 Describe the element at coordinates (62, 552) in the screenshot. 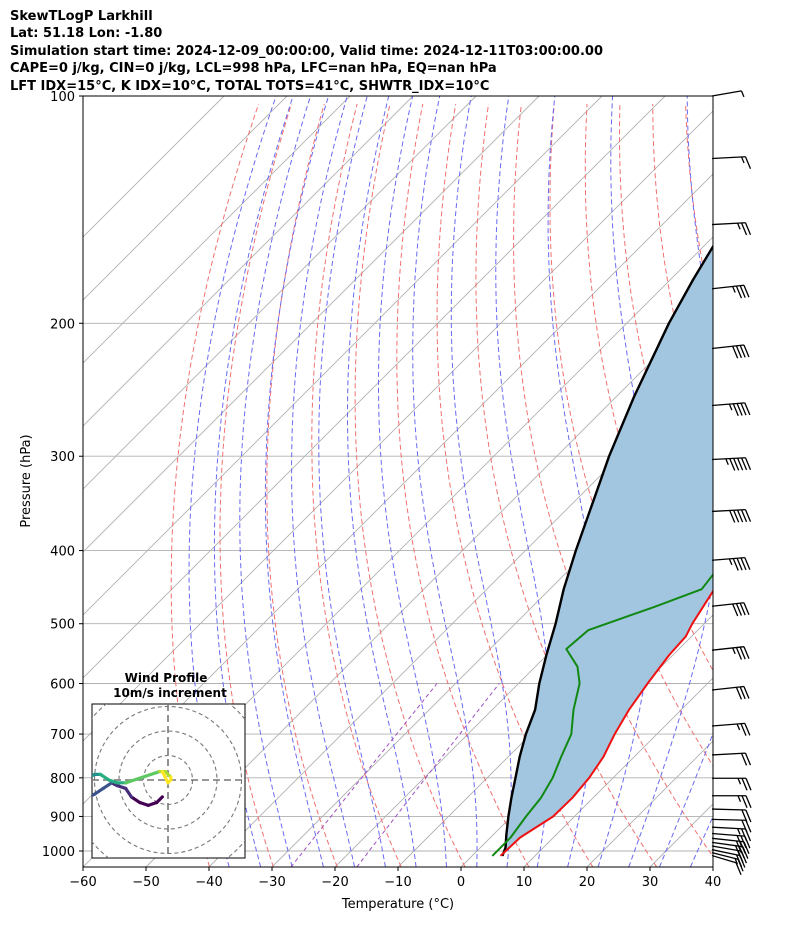

I see `y-tick-label: 400` at that location.